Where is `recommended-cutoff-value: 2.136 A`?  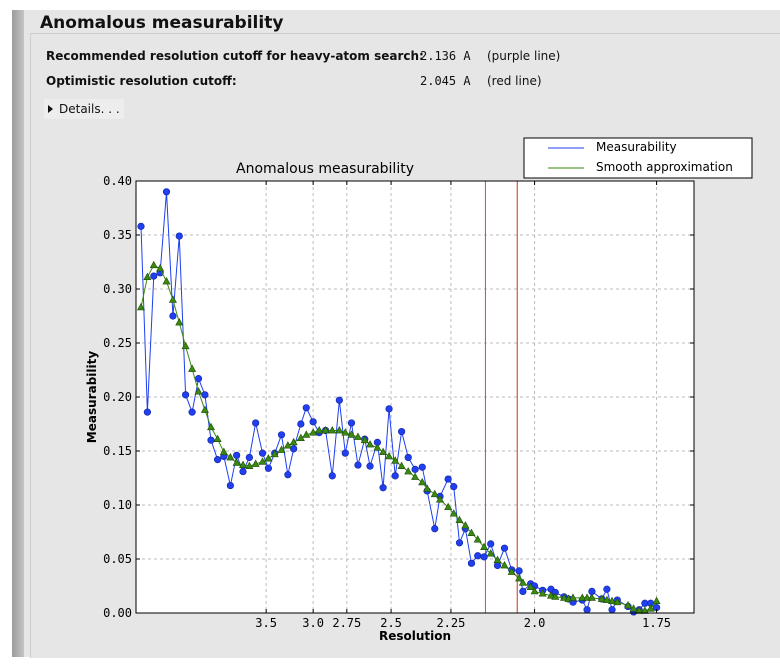 recommended-cutoff-value: 2.136 A is located at coordinates (445, 56).